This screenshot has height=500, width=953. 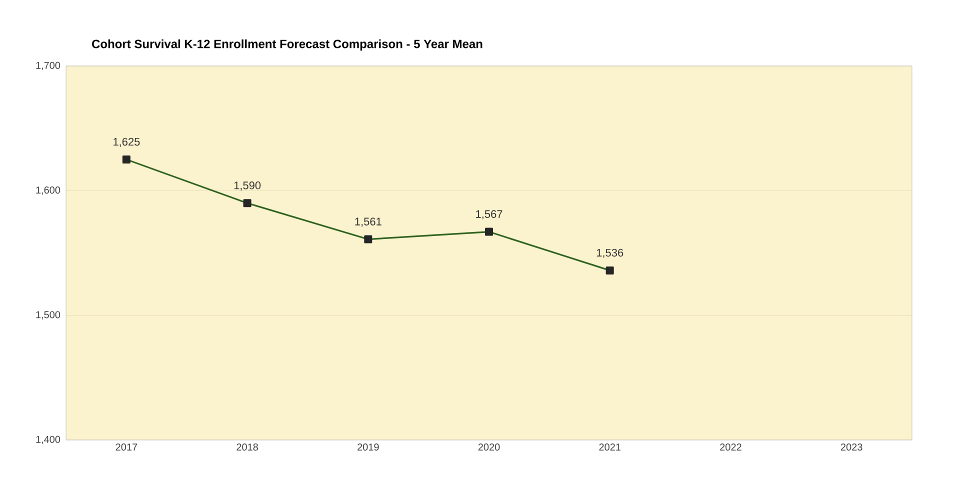 What do you see at coordinates (609, 447) in the screenshot?
I see `x-tick-label: 2021` at bounding box center [609, 447].